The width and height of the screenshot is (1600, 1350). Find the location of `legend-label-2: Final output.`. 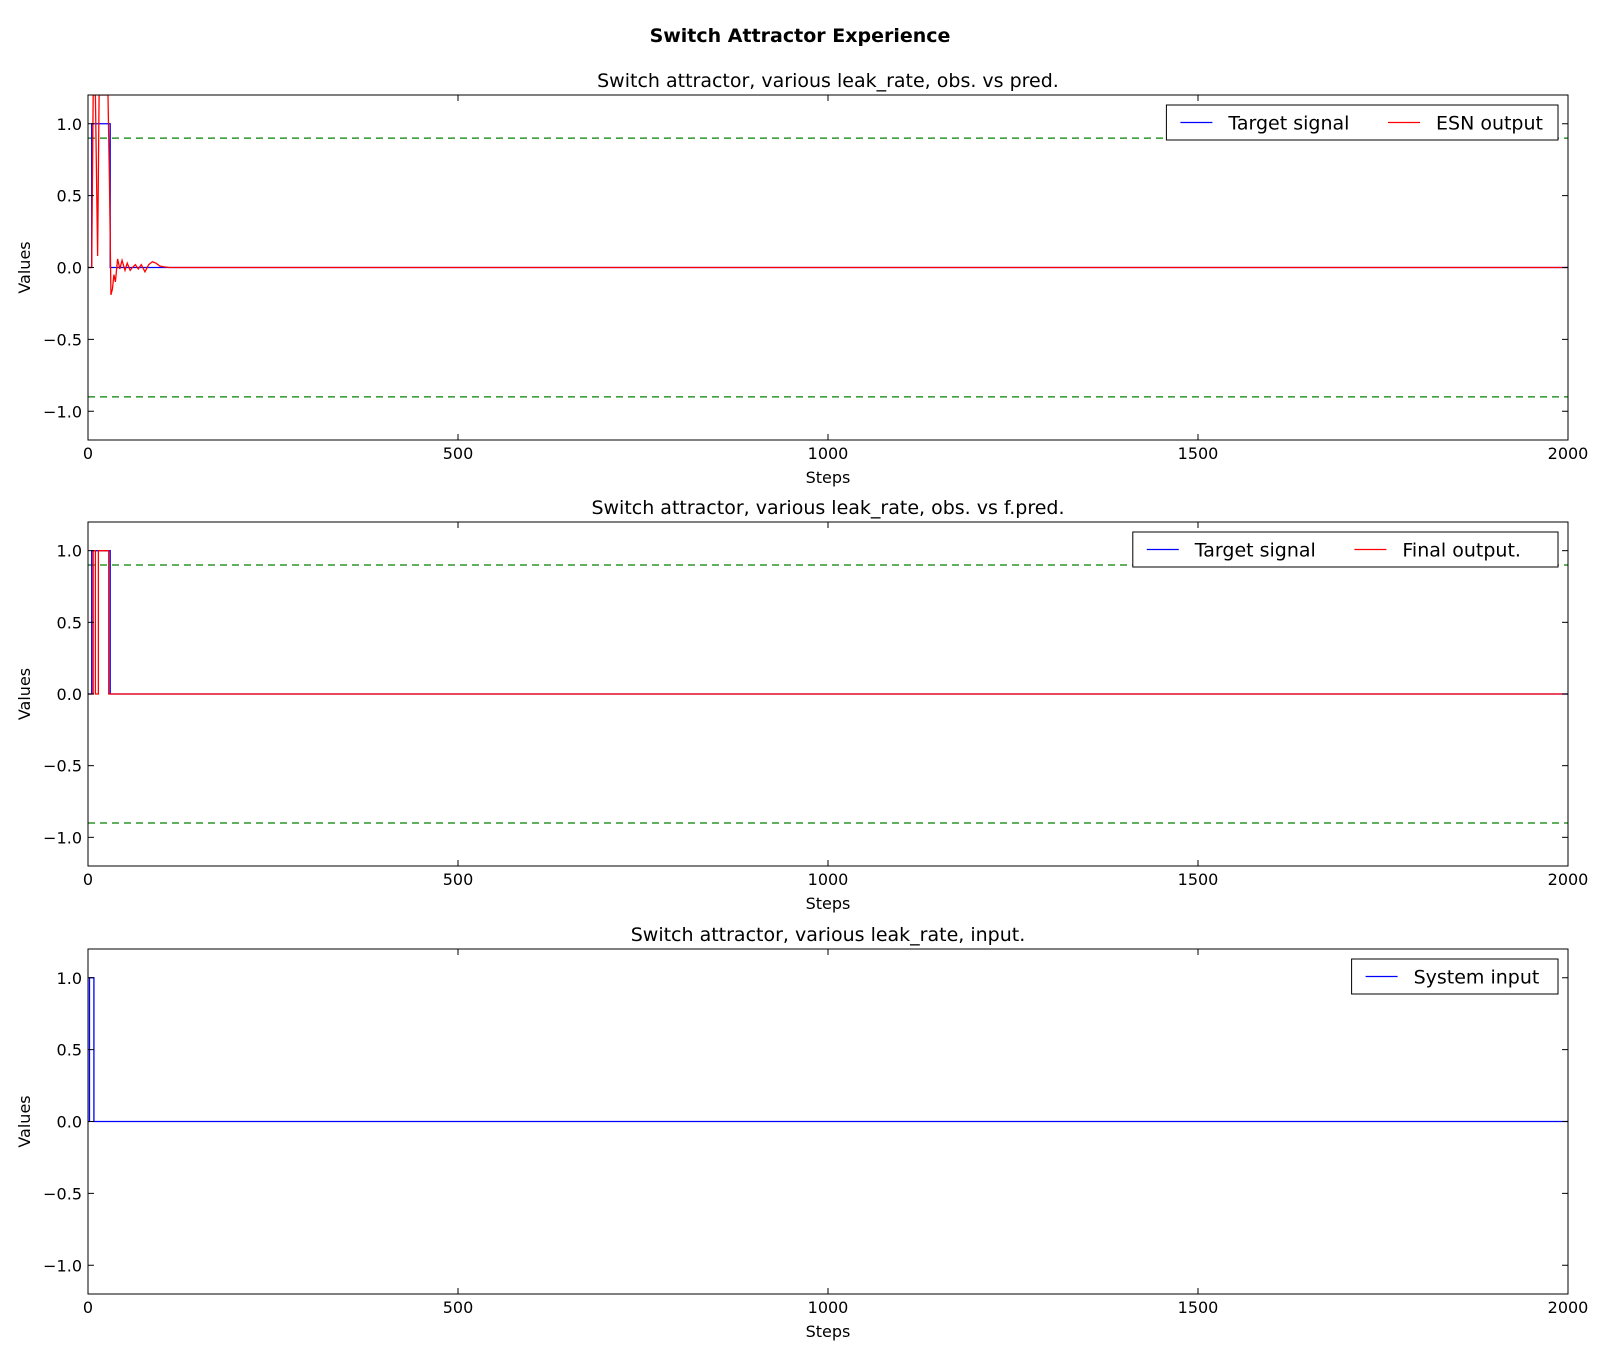

legend-label-2: Final output. is located at coordinates (1461, 551).